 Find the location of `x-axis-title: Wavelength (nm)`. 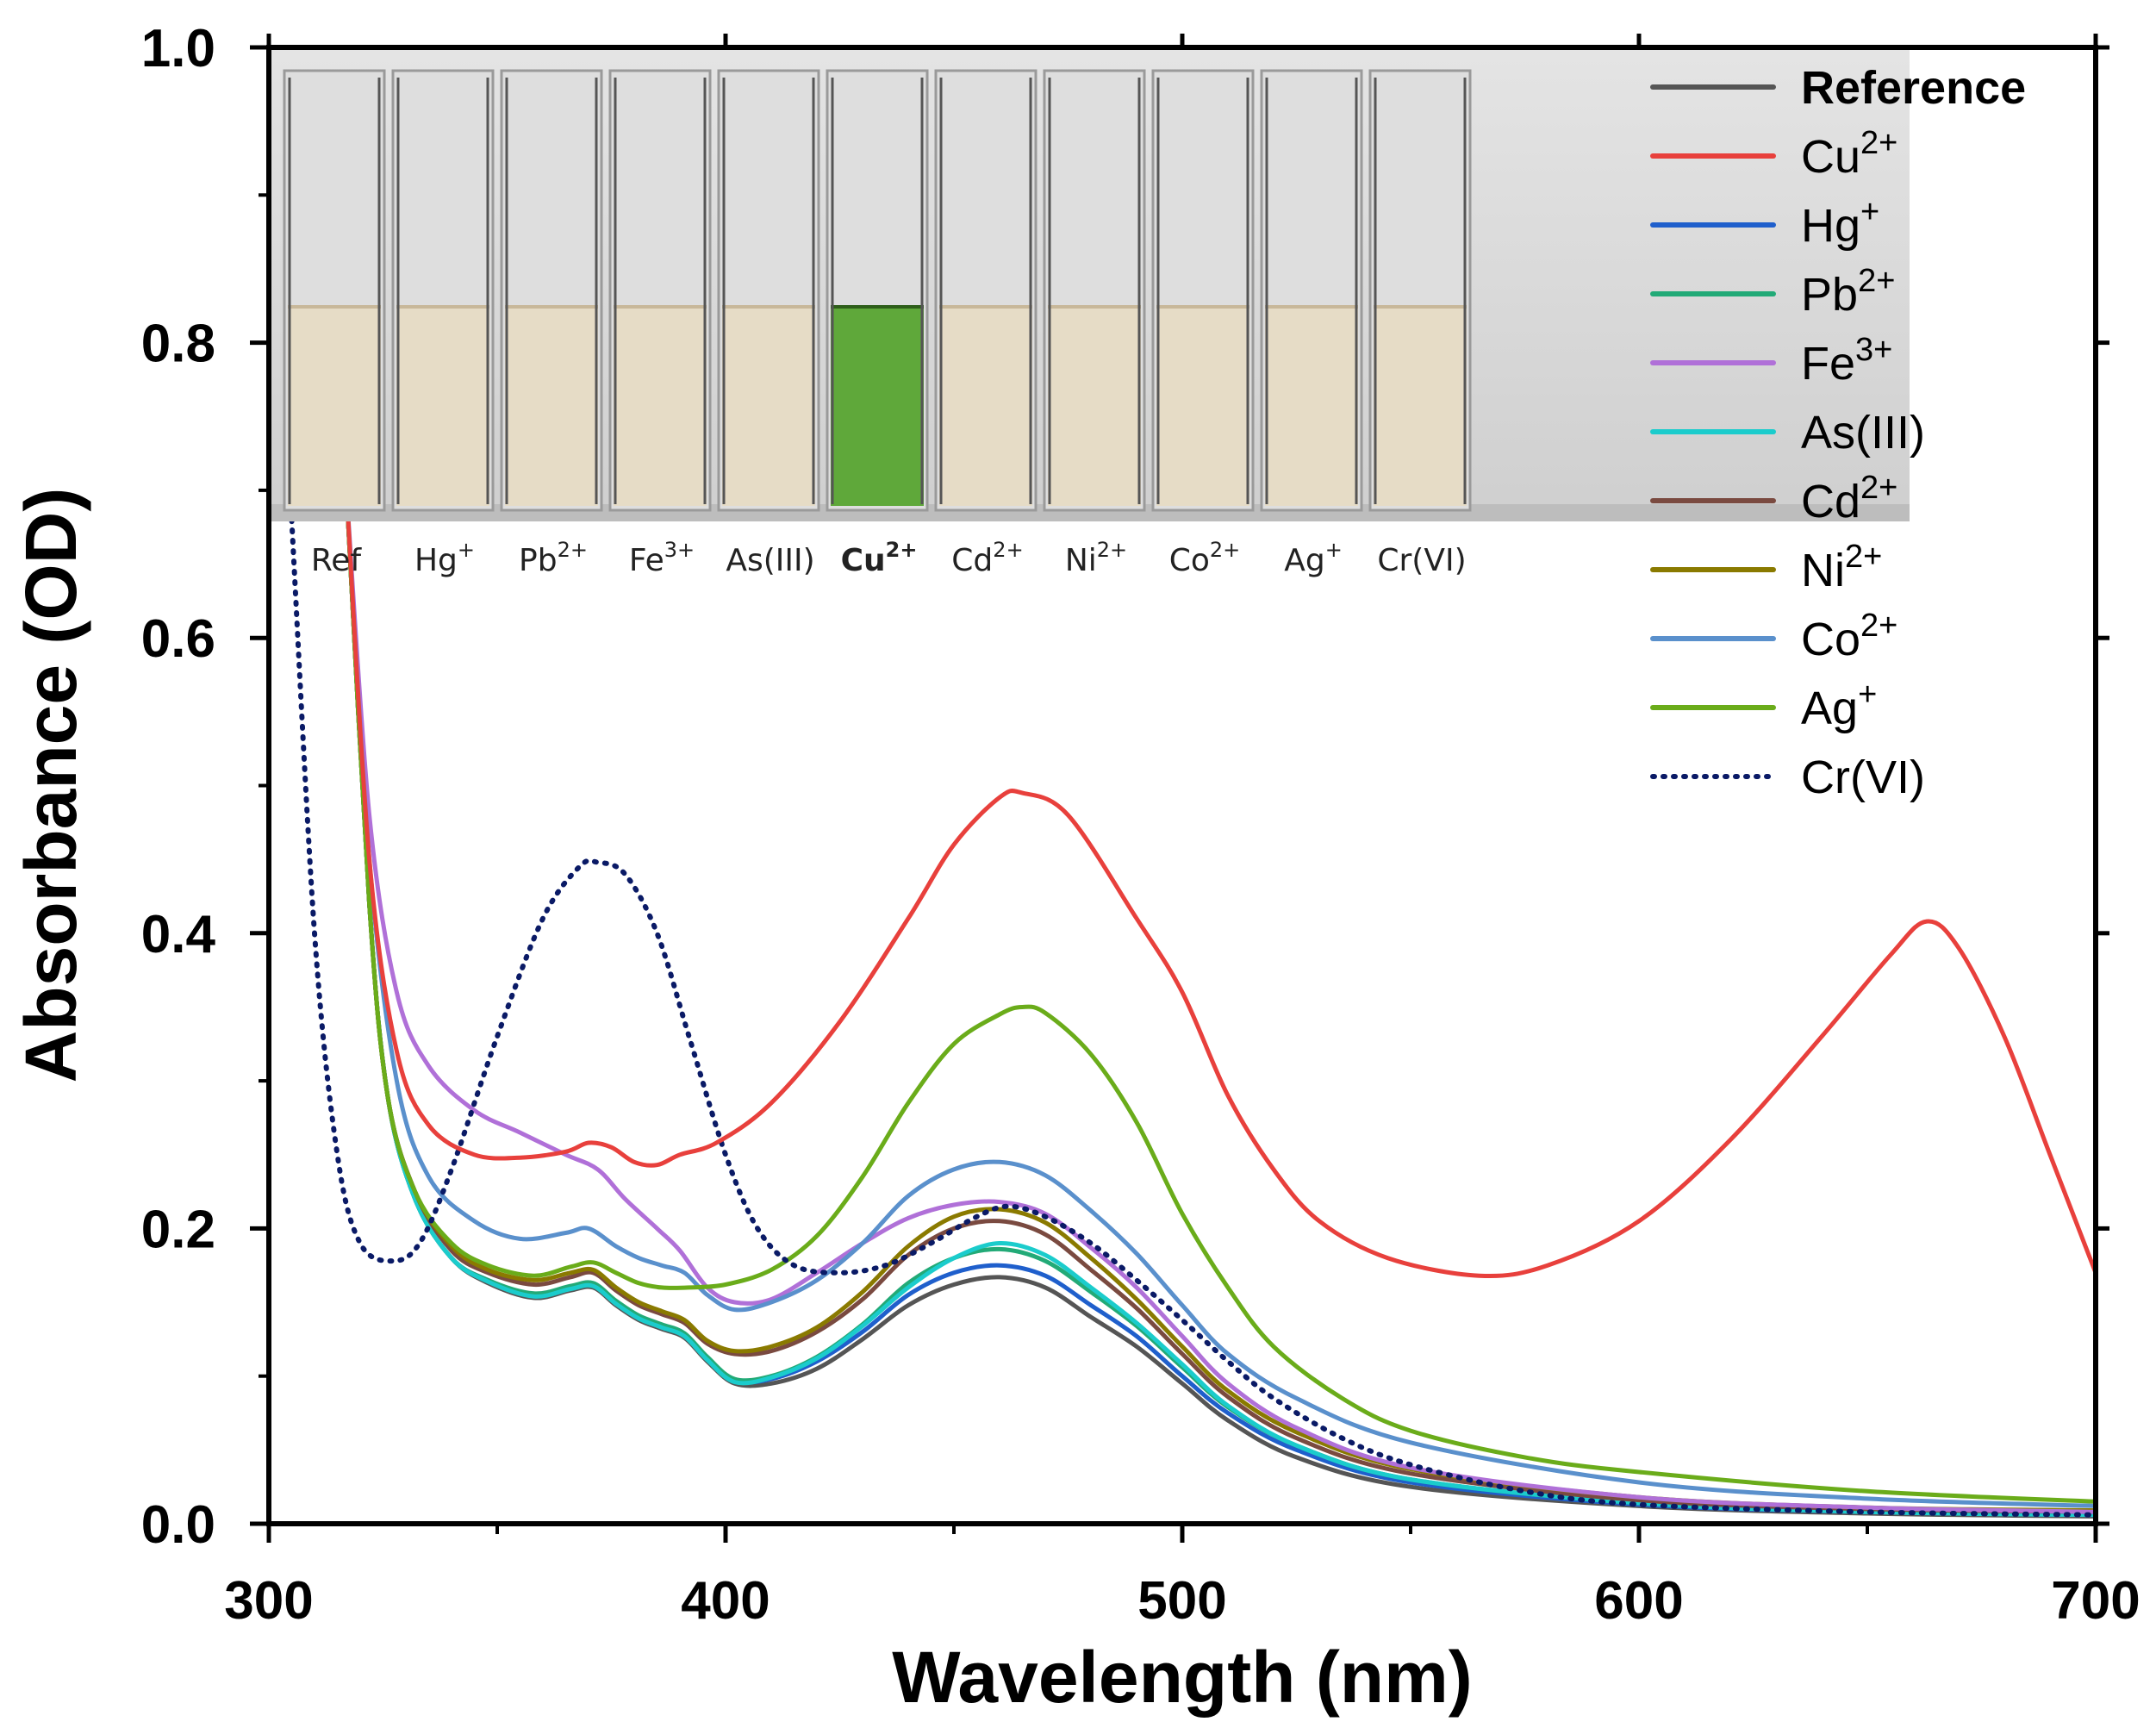

x-axis-title: Wavelength (nm) is located at coordinates (1182, 1677).